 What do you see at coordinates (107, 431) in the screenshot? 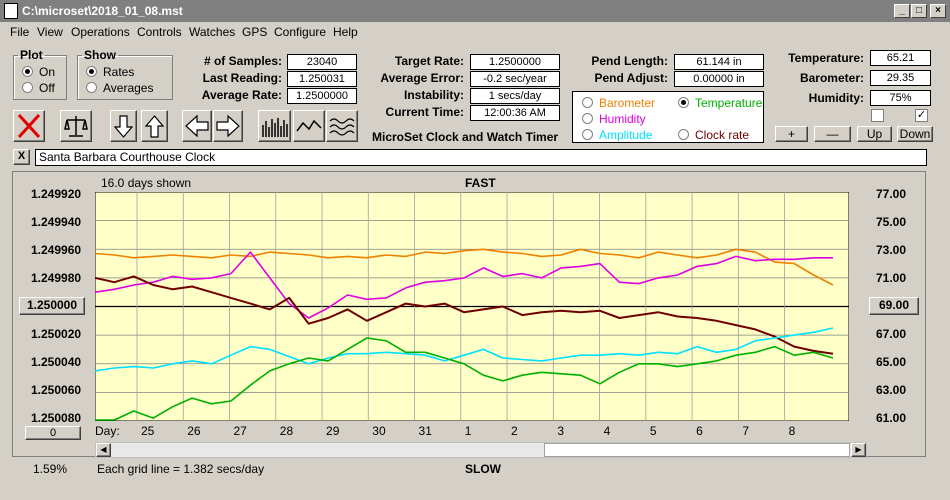
I see `day-label: Day:` at bounding box center [107, 431].